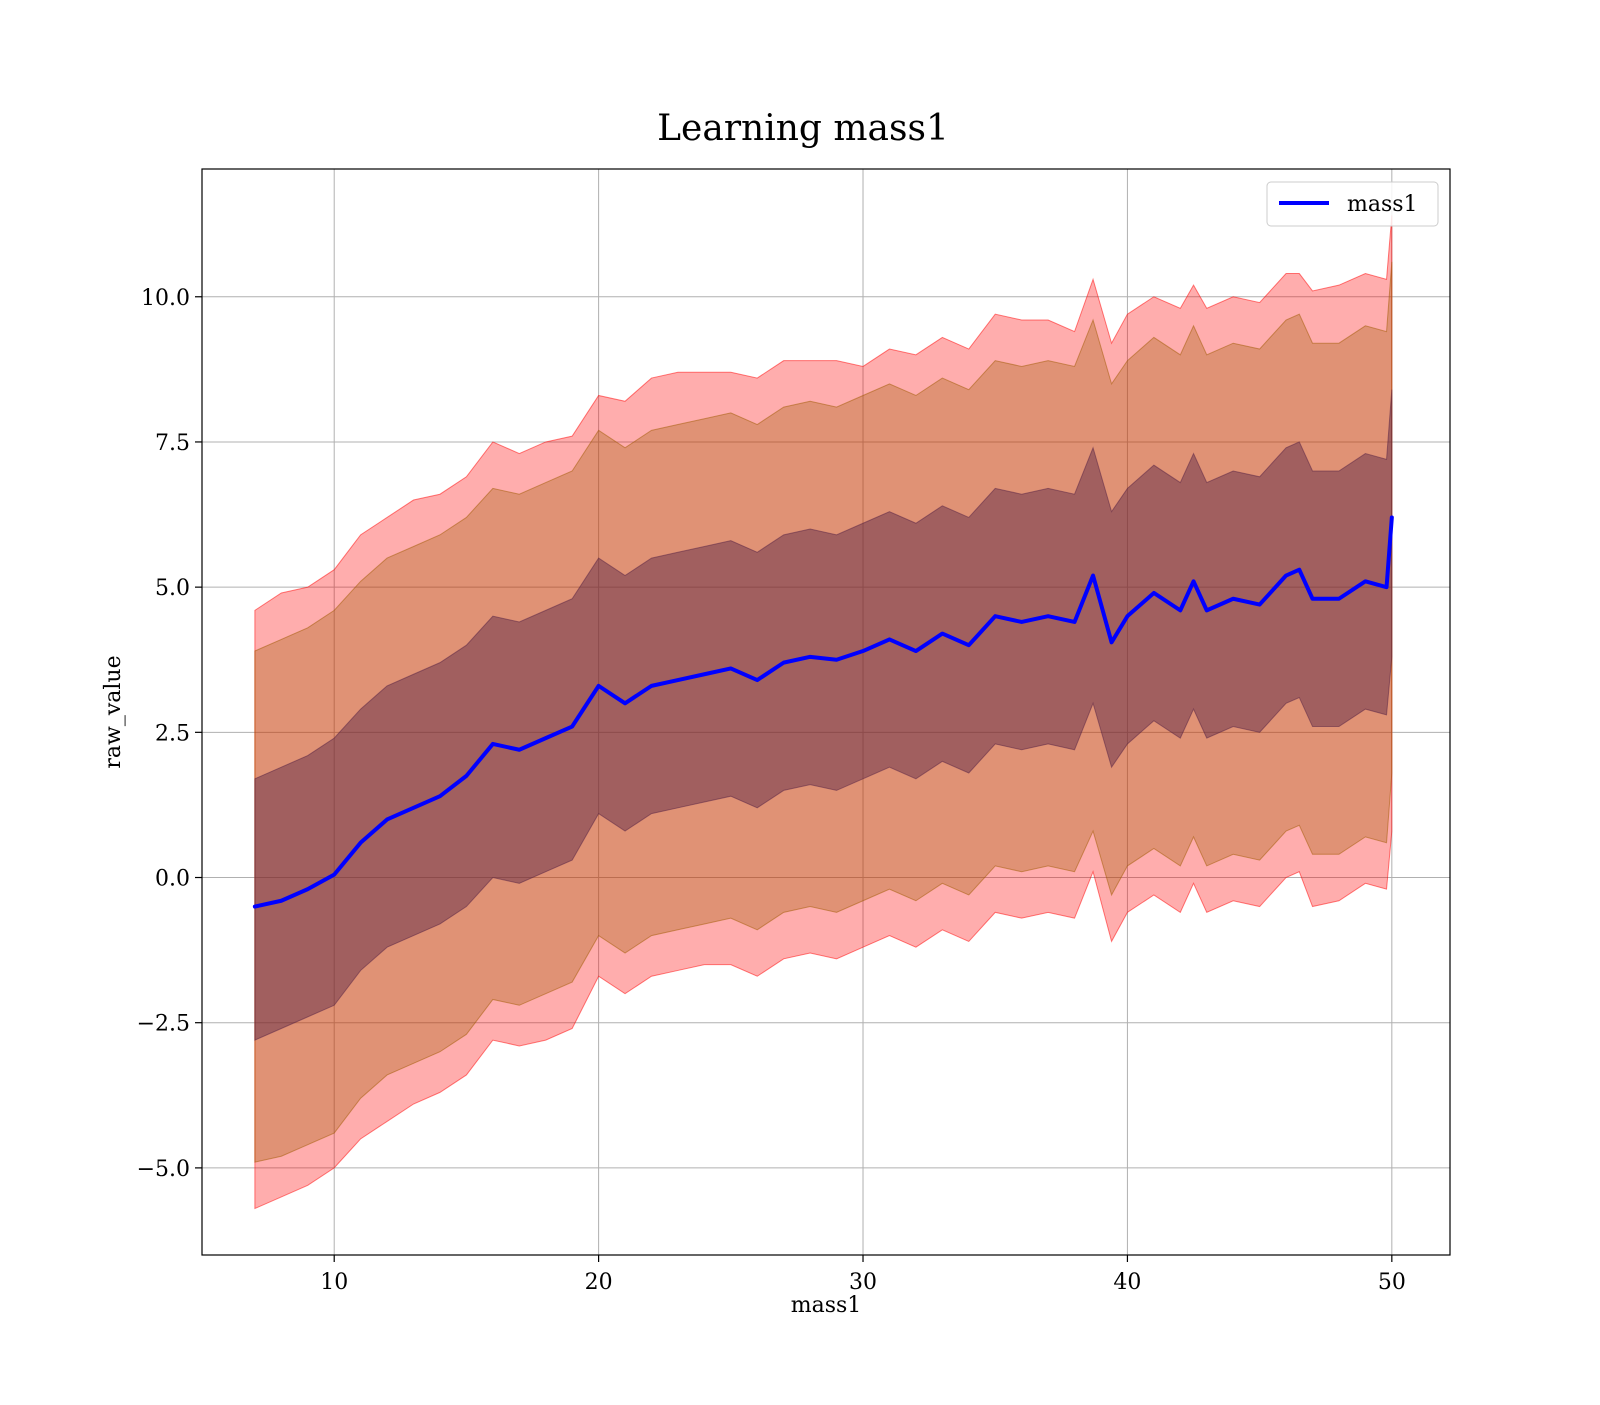 The image size is (1600, 1405). Describe the element at coordinates (165, 298) in the screenshot. I see `y-tick-label-6: 10.0` at that location.